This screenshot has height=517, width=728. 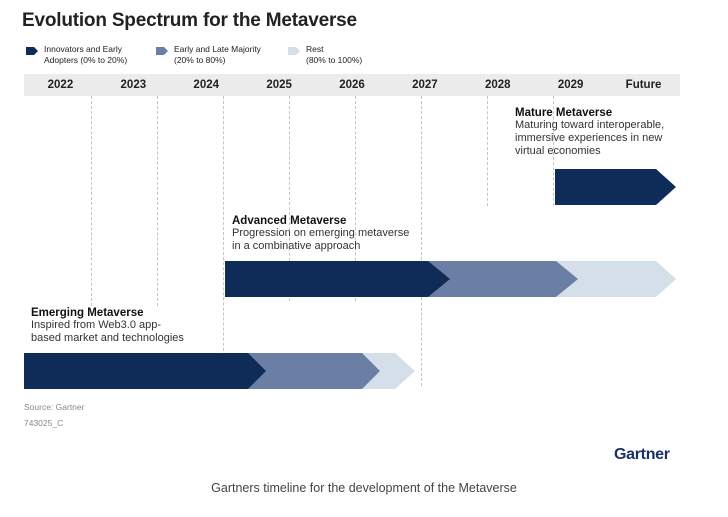 I want to click on legend-label: Innovators and Early, so click(x=83, y=49).